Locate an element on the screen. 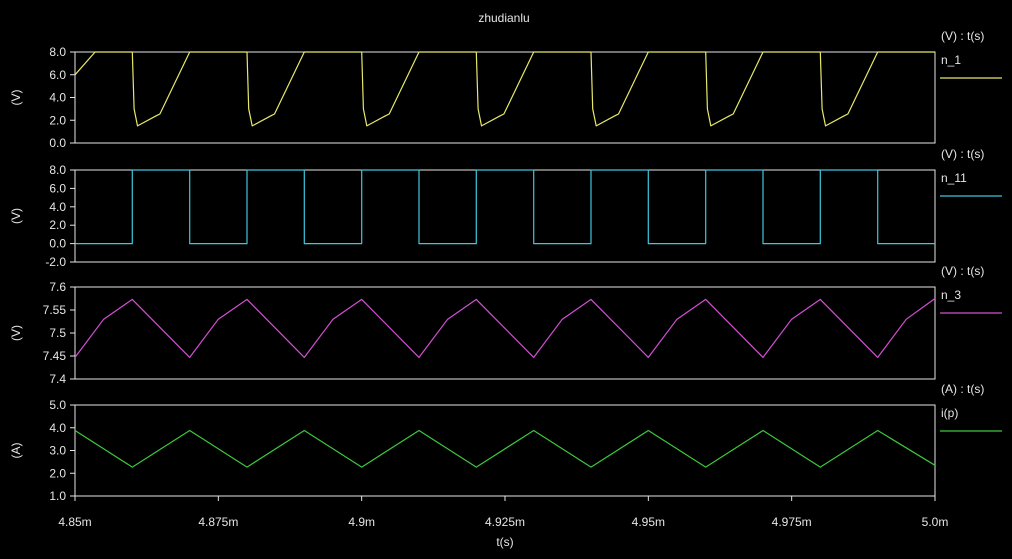 Image resolution: width=1012 pixels, height=559 pixels. legend-entry-label: n_11 is located at coordinates (954, 178).